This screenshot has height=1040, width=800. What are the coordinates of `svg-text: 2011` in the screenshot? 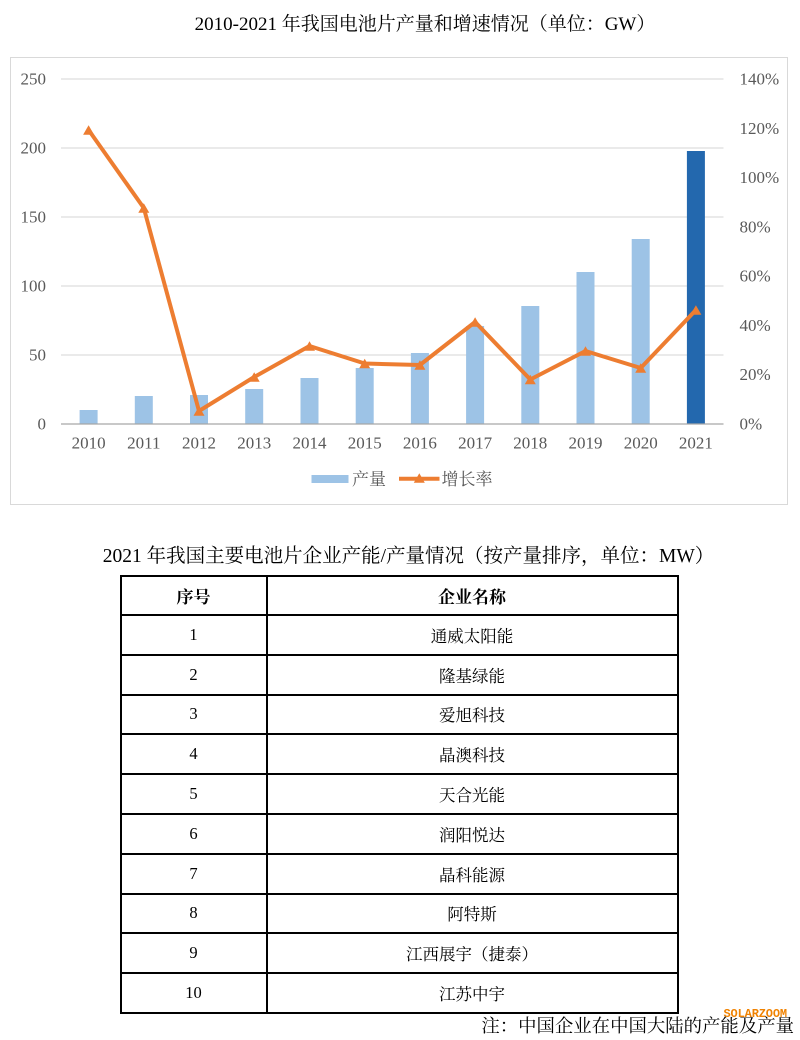 It's located at (143, 442).